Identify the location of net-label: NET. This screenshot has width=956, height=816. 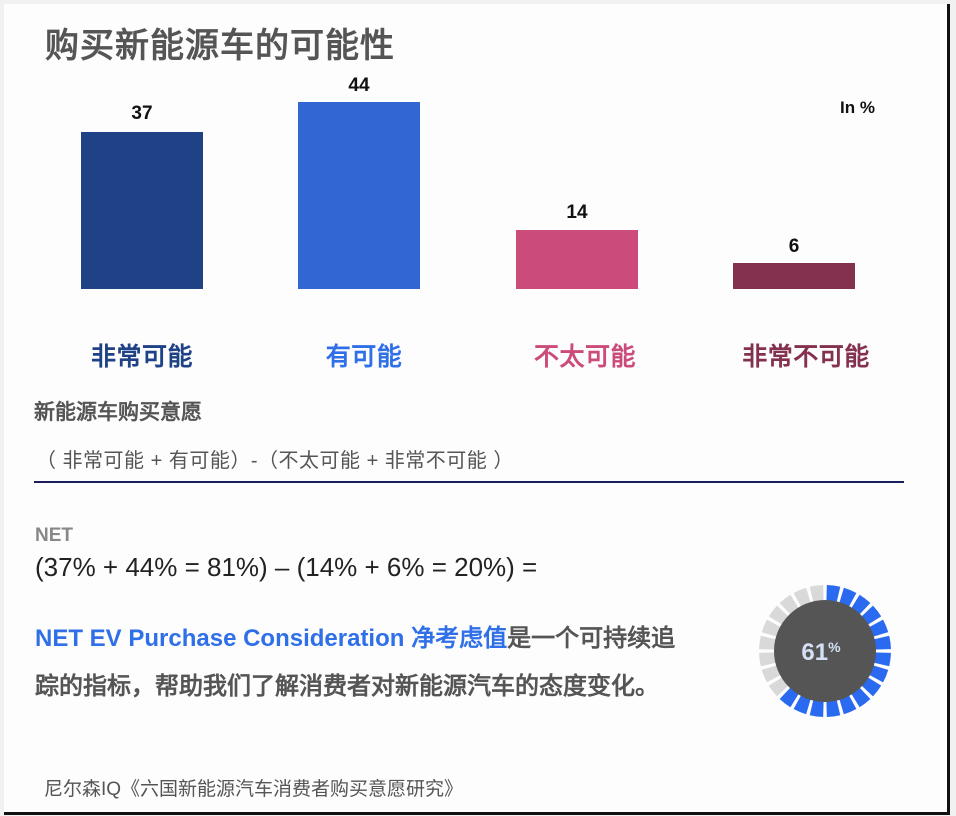
(54, 535).